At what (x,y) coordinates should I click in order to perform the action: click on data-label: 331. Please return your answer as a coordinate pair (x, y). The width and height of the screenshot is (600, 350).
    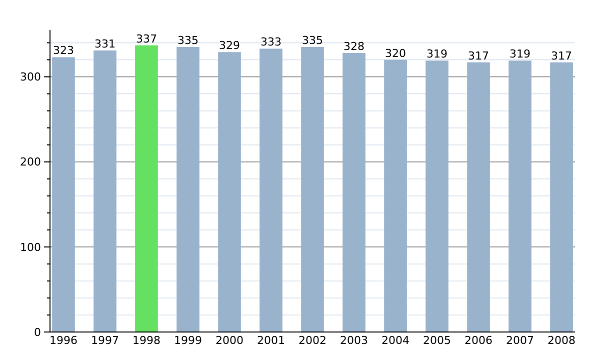
    Looking at the image, I should click on (105, 43).